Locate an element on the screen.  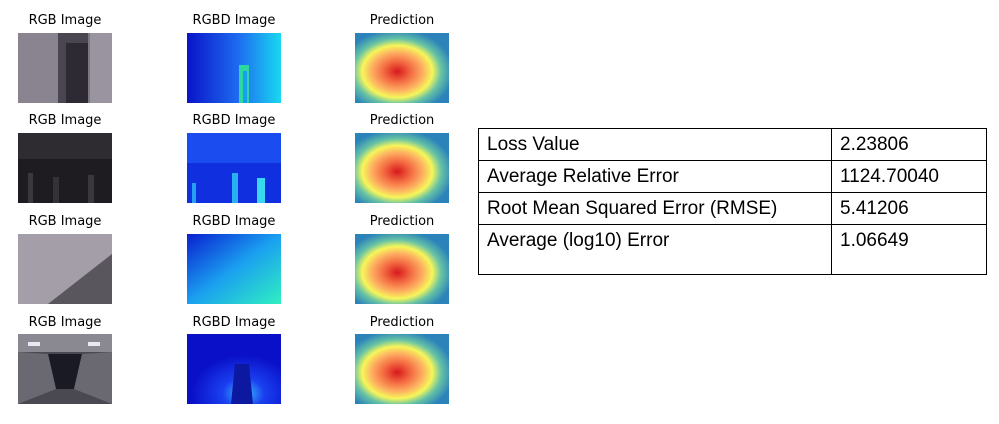
metric-label: Root Mean Squared Error (RMSE) is located at coordinates (655, 208).